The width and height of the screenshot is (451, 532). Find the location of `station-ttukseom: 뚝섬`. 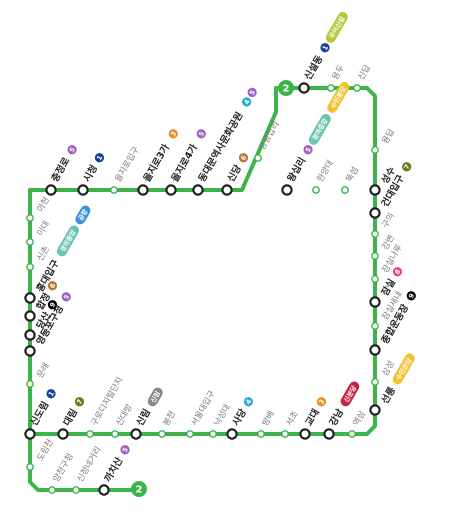

station-ttukseom: 뚝섬 is located at coordinates (351, 179).